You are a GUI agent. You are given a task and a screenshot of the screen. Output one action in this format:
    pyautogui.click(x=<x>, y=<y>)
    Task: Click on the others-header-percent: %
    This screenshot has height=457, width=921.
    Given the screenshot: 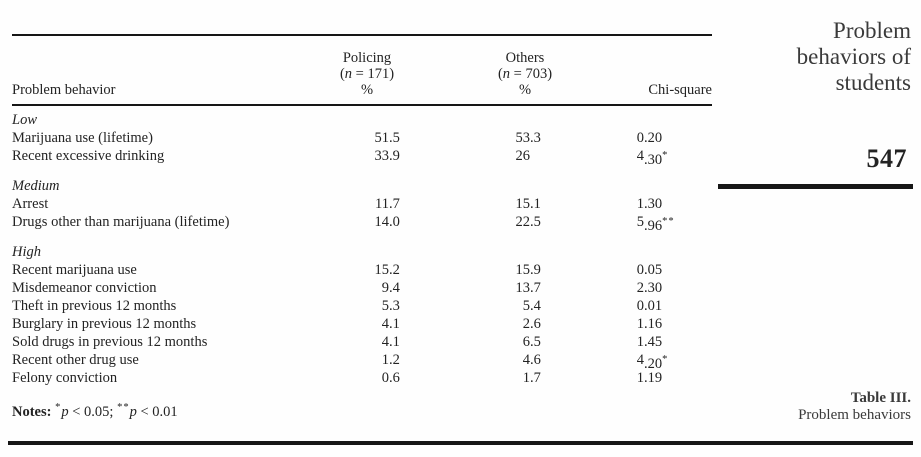 What is the action you would take?
    pyautogui.click(x=525, y=90)
    